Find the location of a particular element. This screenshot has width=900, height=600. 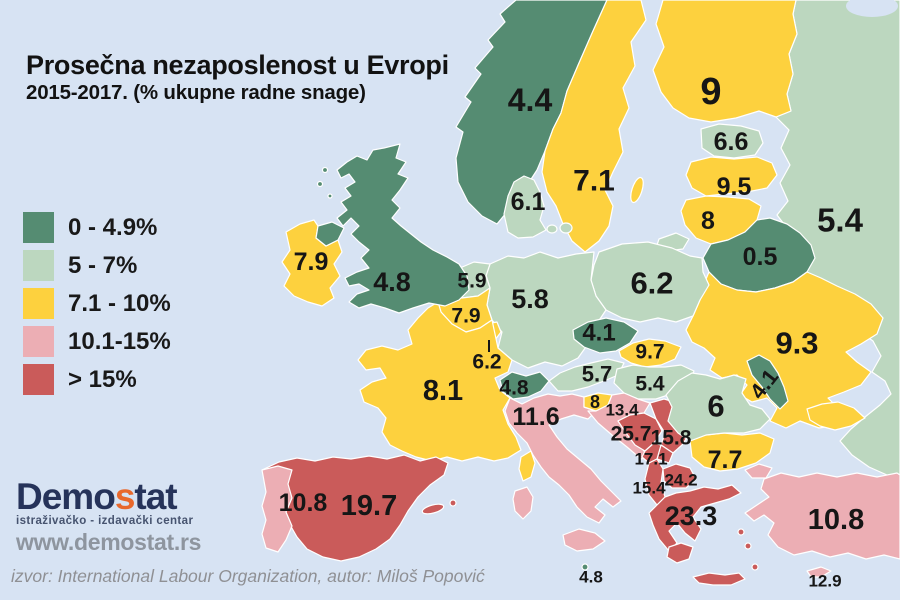

legend-label: > 15% is located at coordinates (102, 379).